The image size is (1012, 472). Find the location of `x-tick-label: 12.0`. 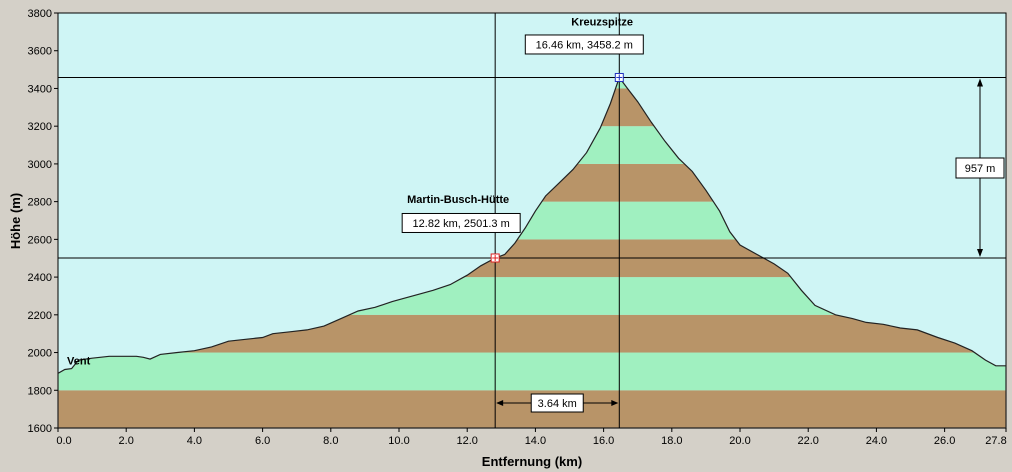

x-tick-label: 12.0 is located at coordinates (466, 441).